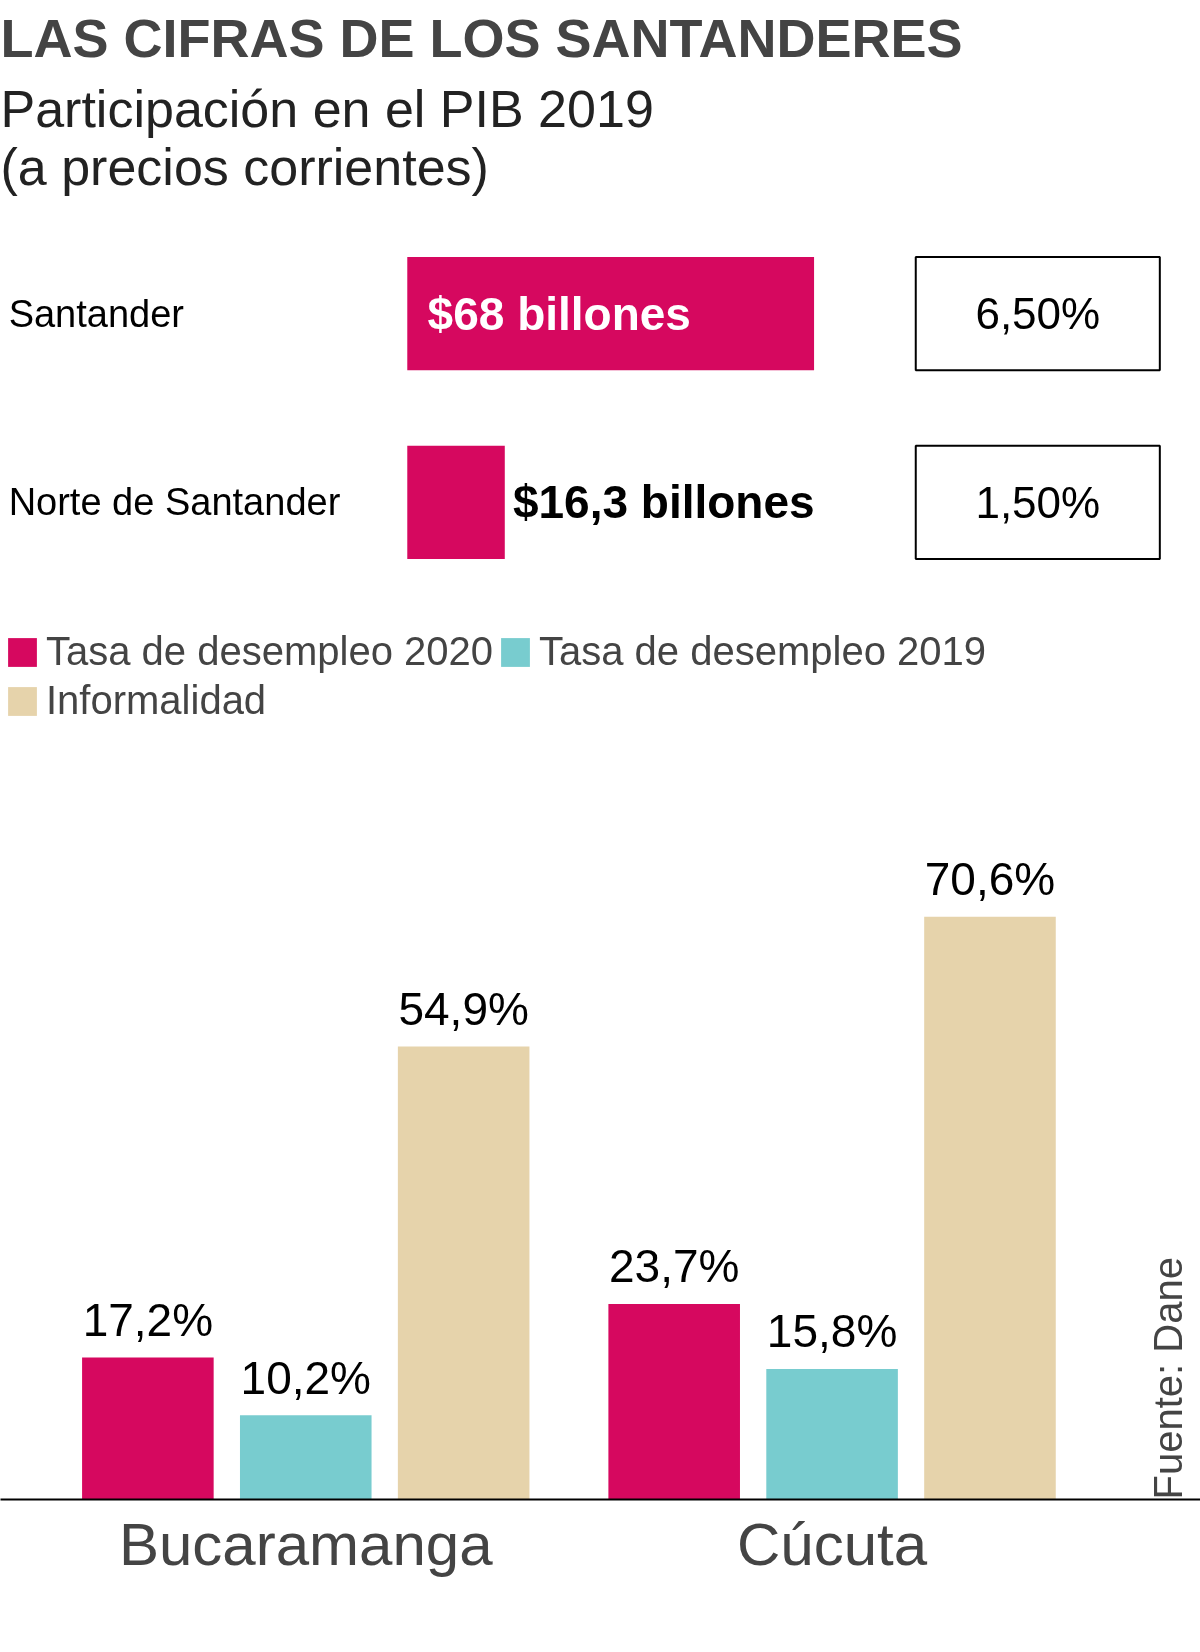  Describe the element at coordinates (156, 700) in the screenshot. I see `legend-label: Informalidad` at that location.